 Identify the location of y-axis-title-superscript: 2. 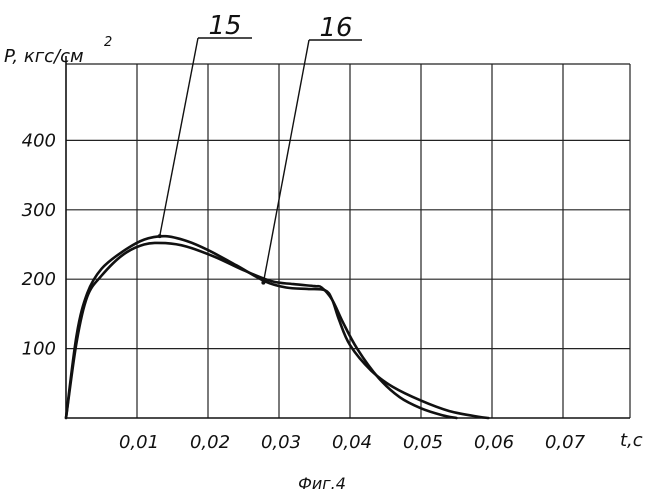
(108, 42).